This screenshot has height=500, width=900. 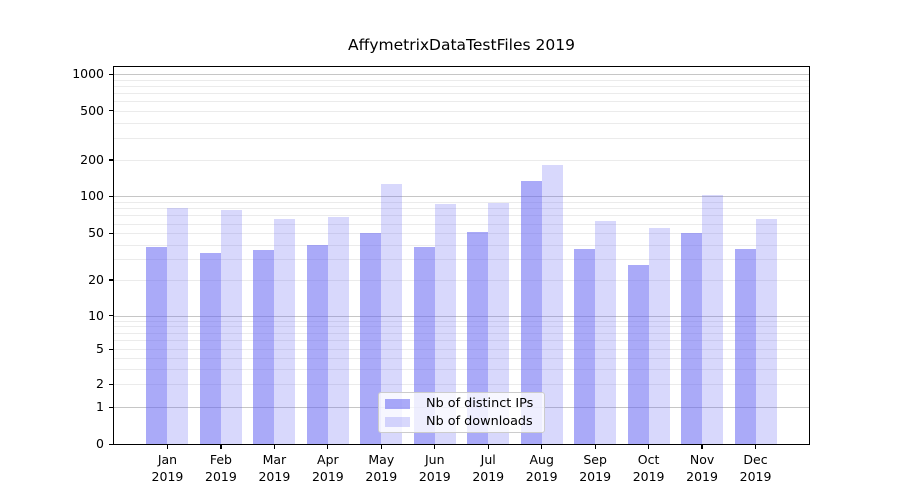 What do you see at coordinates (542, 468) in the screenshot?
I see `x-tick-label: Aug 2019` at bounding box center [542, 468].